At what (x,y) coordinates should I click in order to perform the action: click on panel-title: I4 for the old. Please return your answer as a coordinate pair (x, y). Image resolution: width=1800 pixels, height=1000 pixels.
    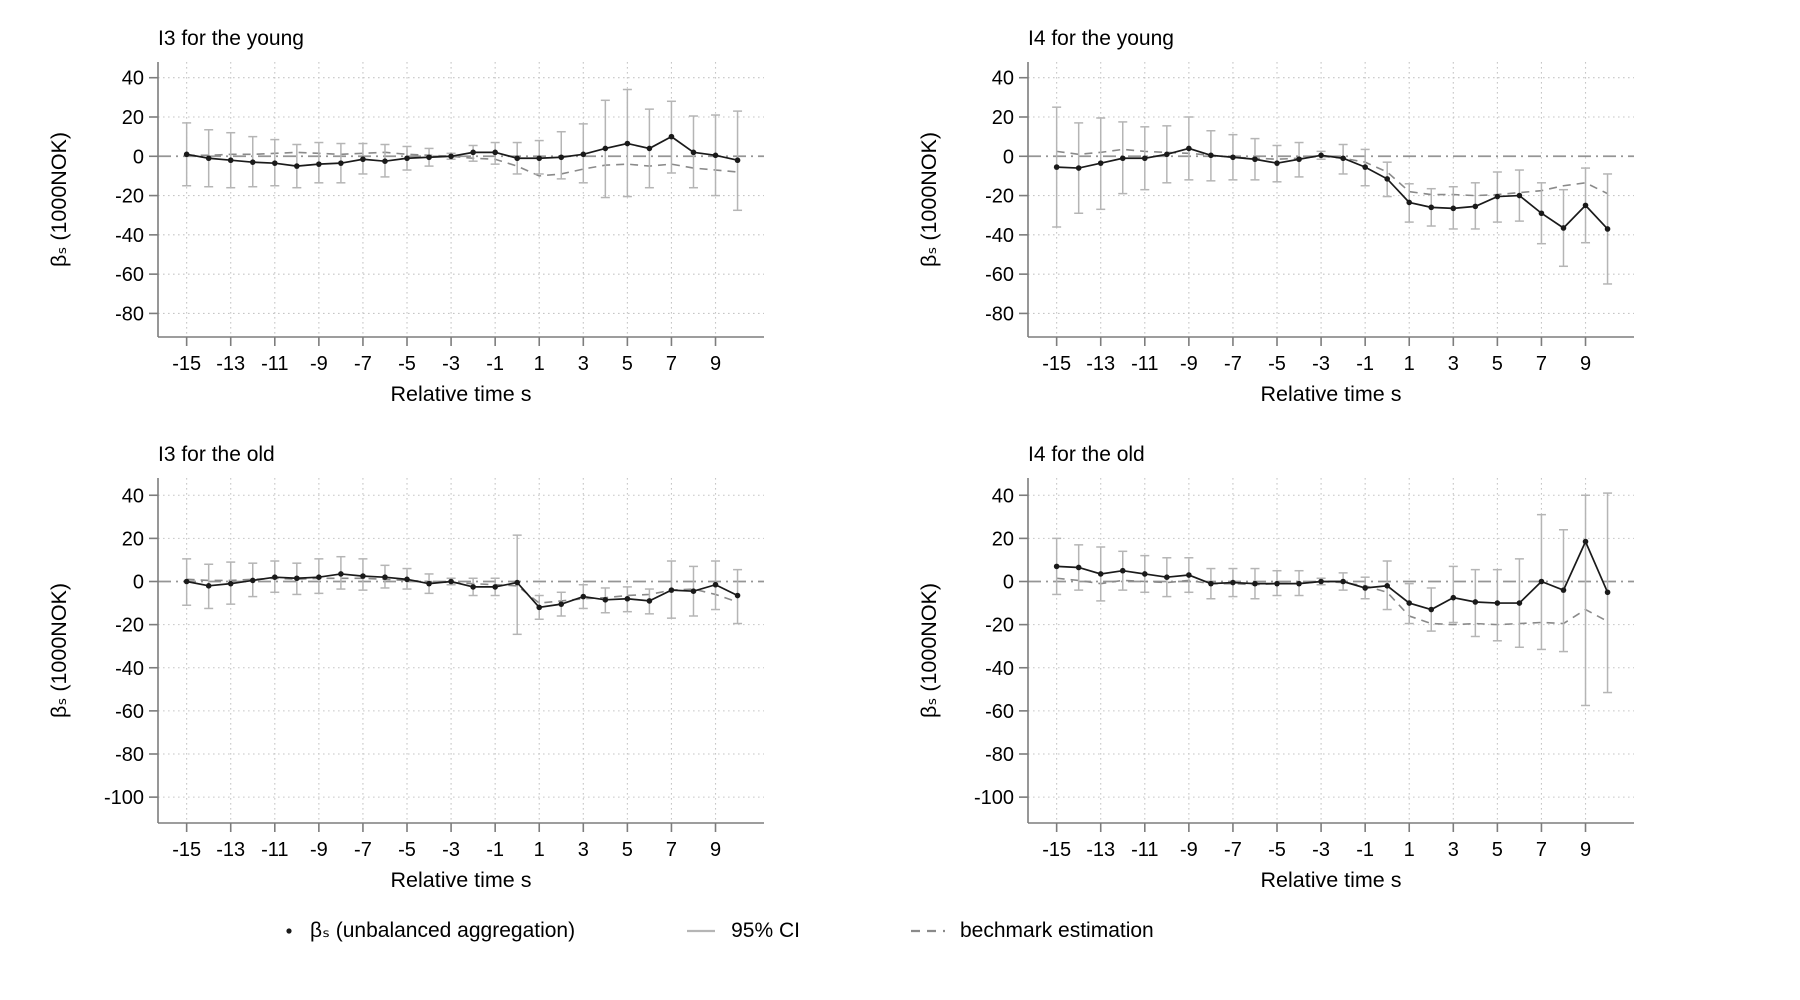
    Looking at the image, I should click on (1086, 454).